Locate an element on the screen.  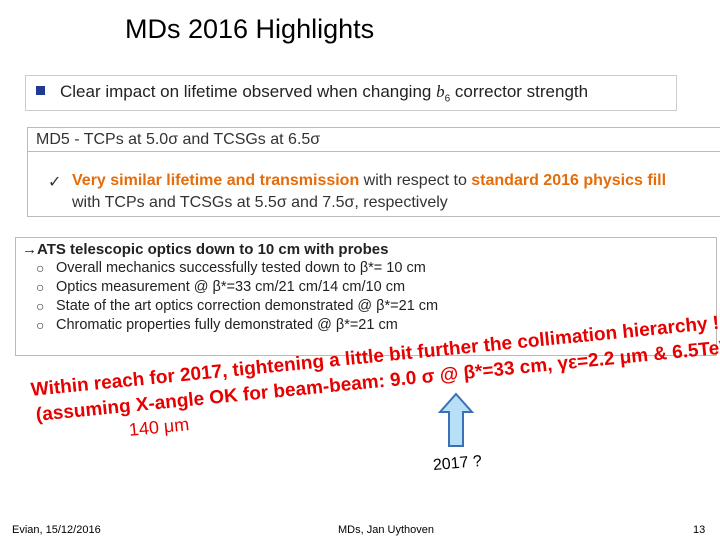
footer-left: Evian, 15/12/2016 is located at coordinates (56, 530).